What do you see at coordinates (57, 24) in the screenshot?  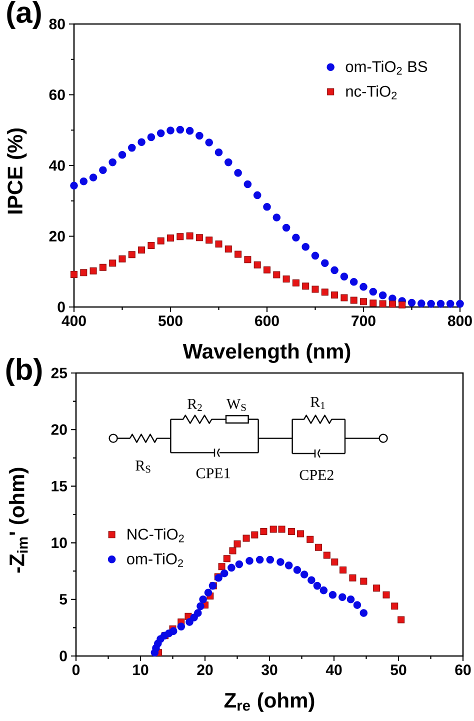 I see `y-tick-label: 80` at bounding box center [57, 24].